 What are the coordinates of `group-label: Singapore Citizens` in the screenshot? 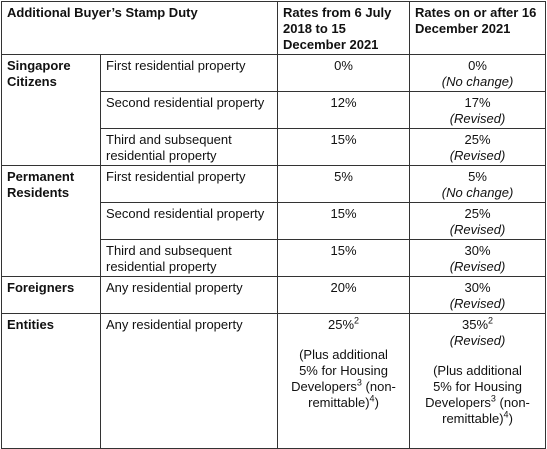 It's located at (51, 110).